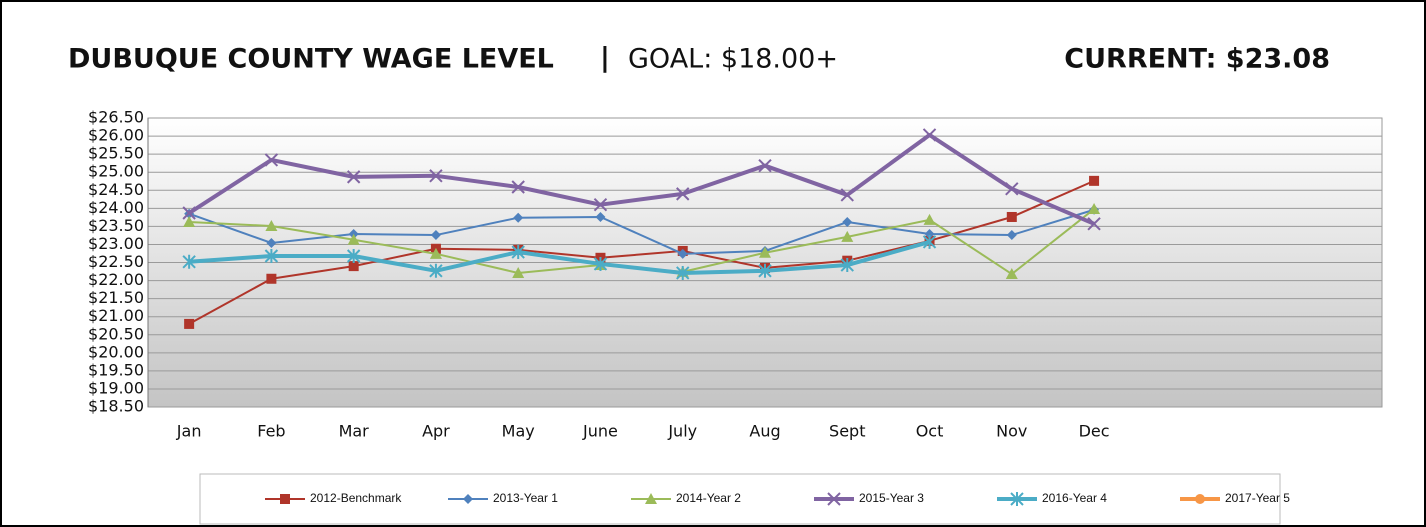 This screenshot has width=1426, height=527. I want to click on legend-label: 2015-Year 3, so click(891, 498).